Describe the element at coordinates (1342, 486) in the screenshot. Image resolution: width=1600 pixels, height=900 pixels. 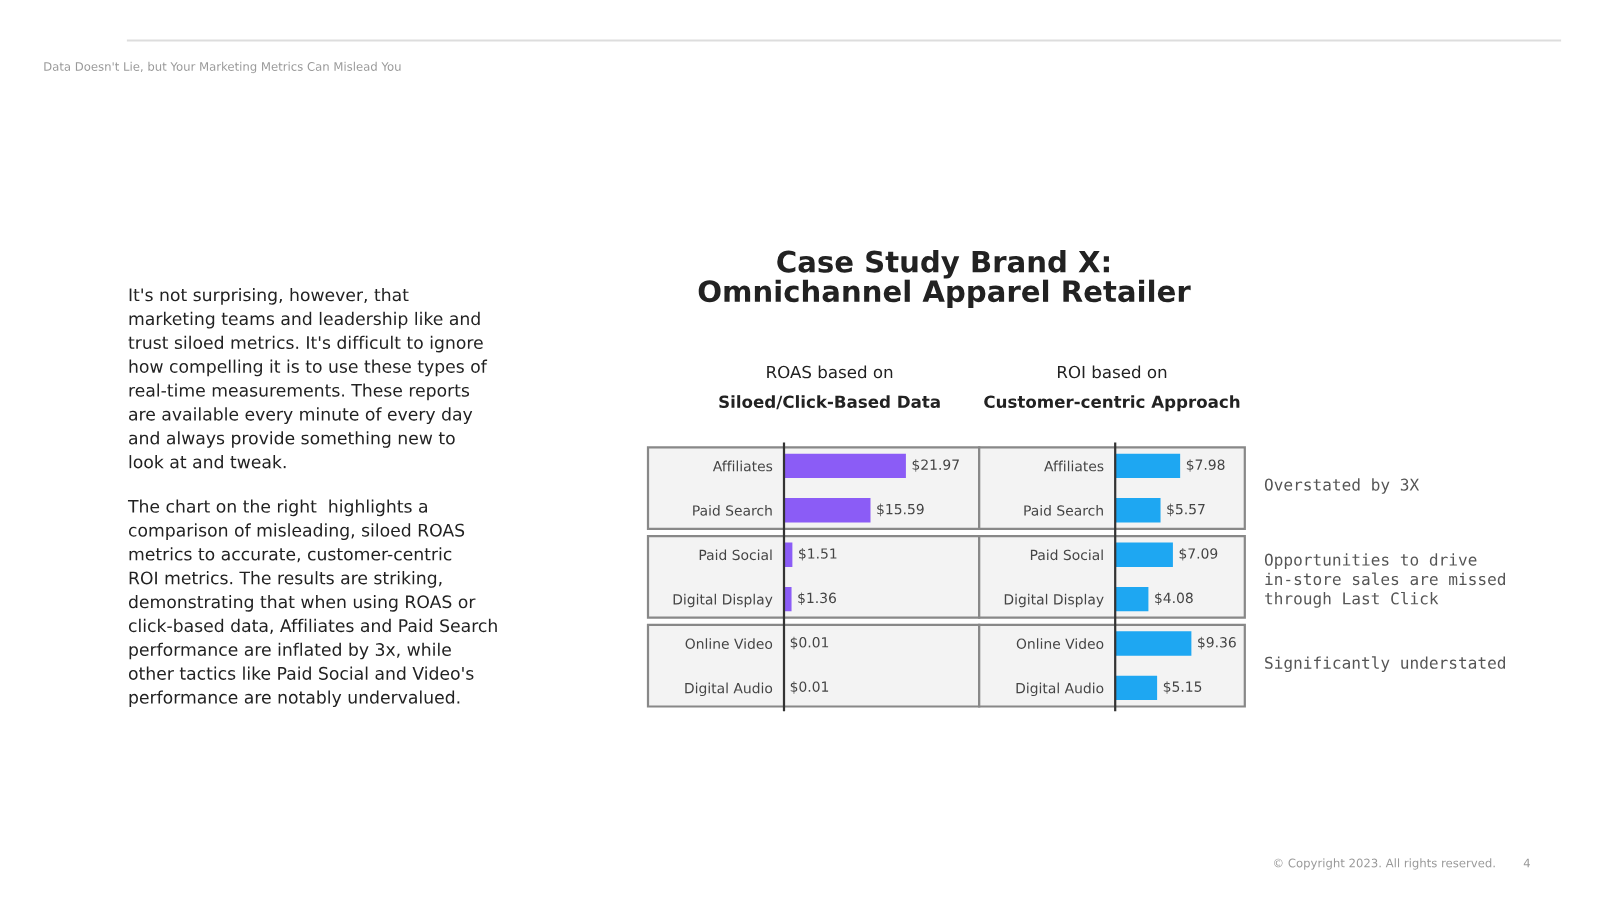
I see `text: Overstated by 3X` at that location.